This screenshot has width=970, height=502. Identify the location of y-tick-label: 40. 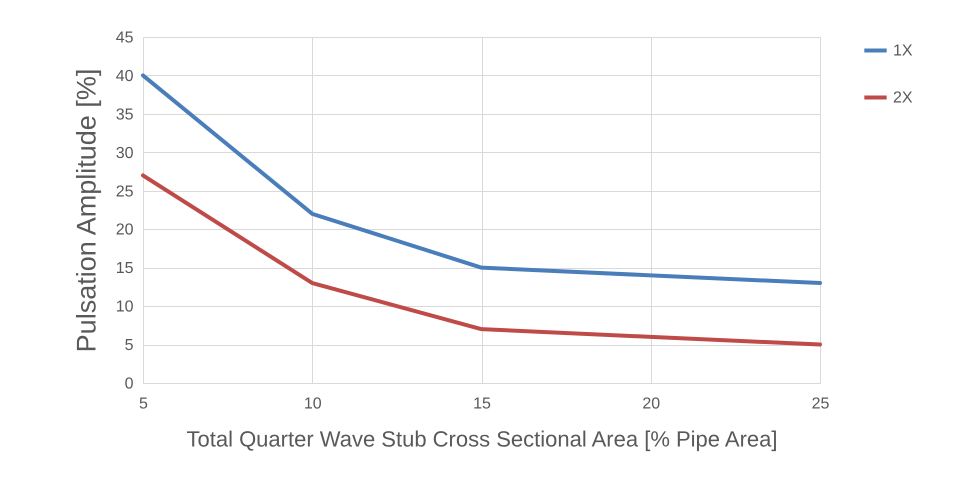
(125, 76).